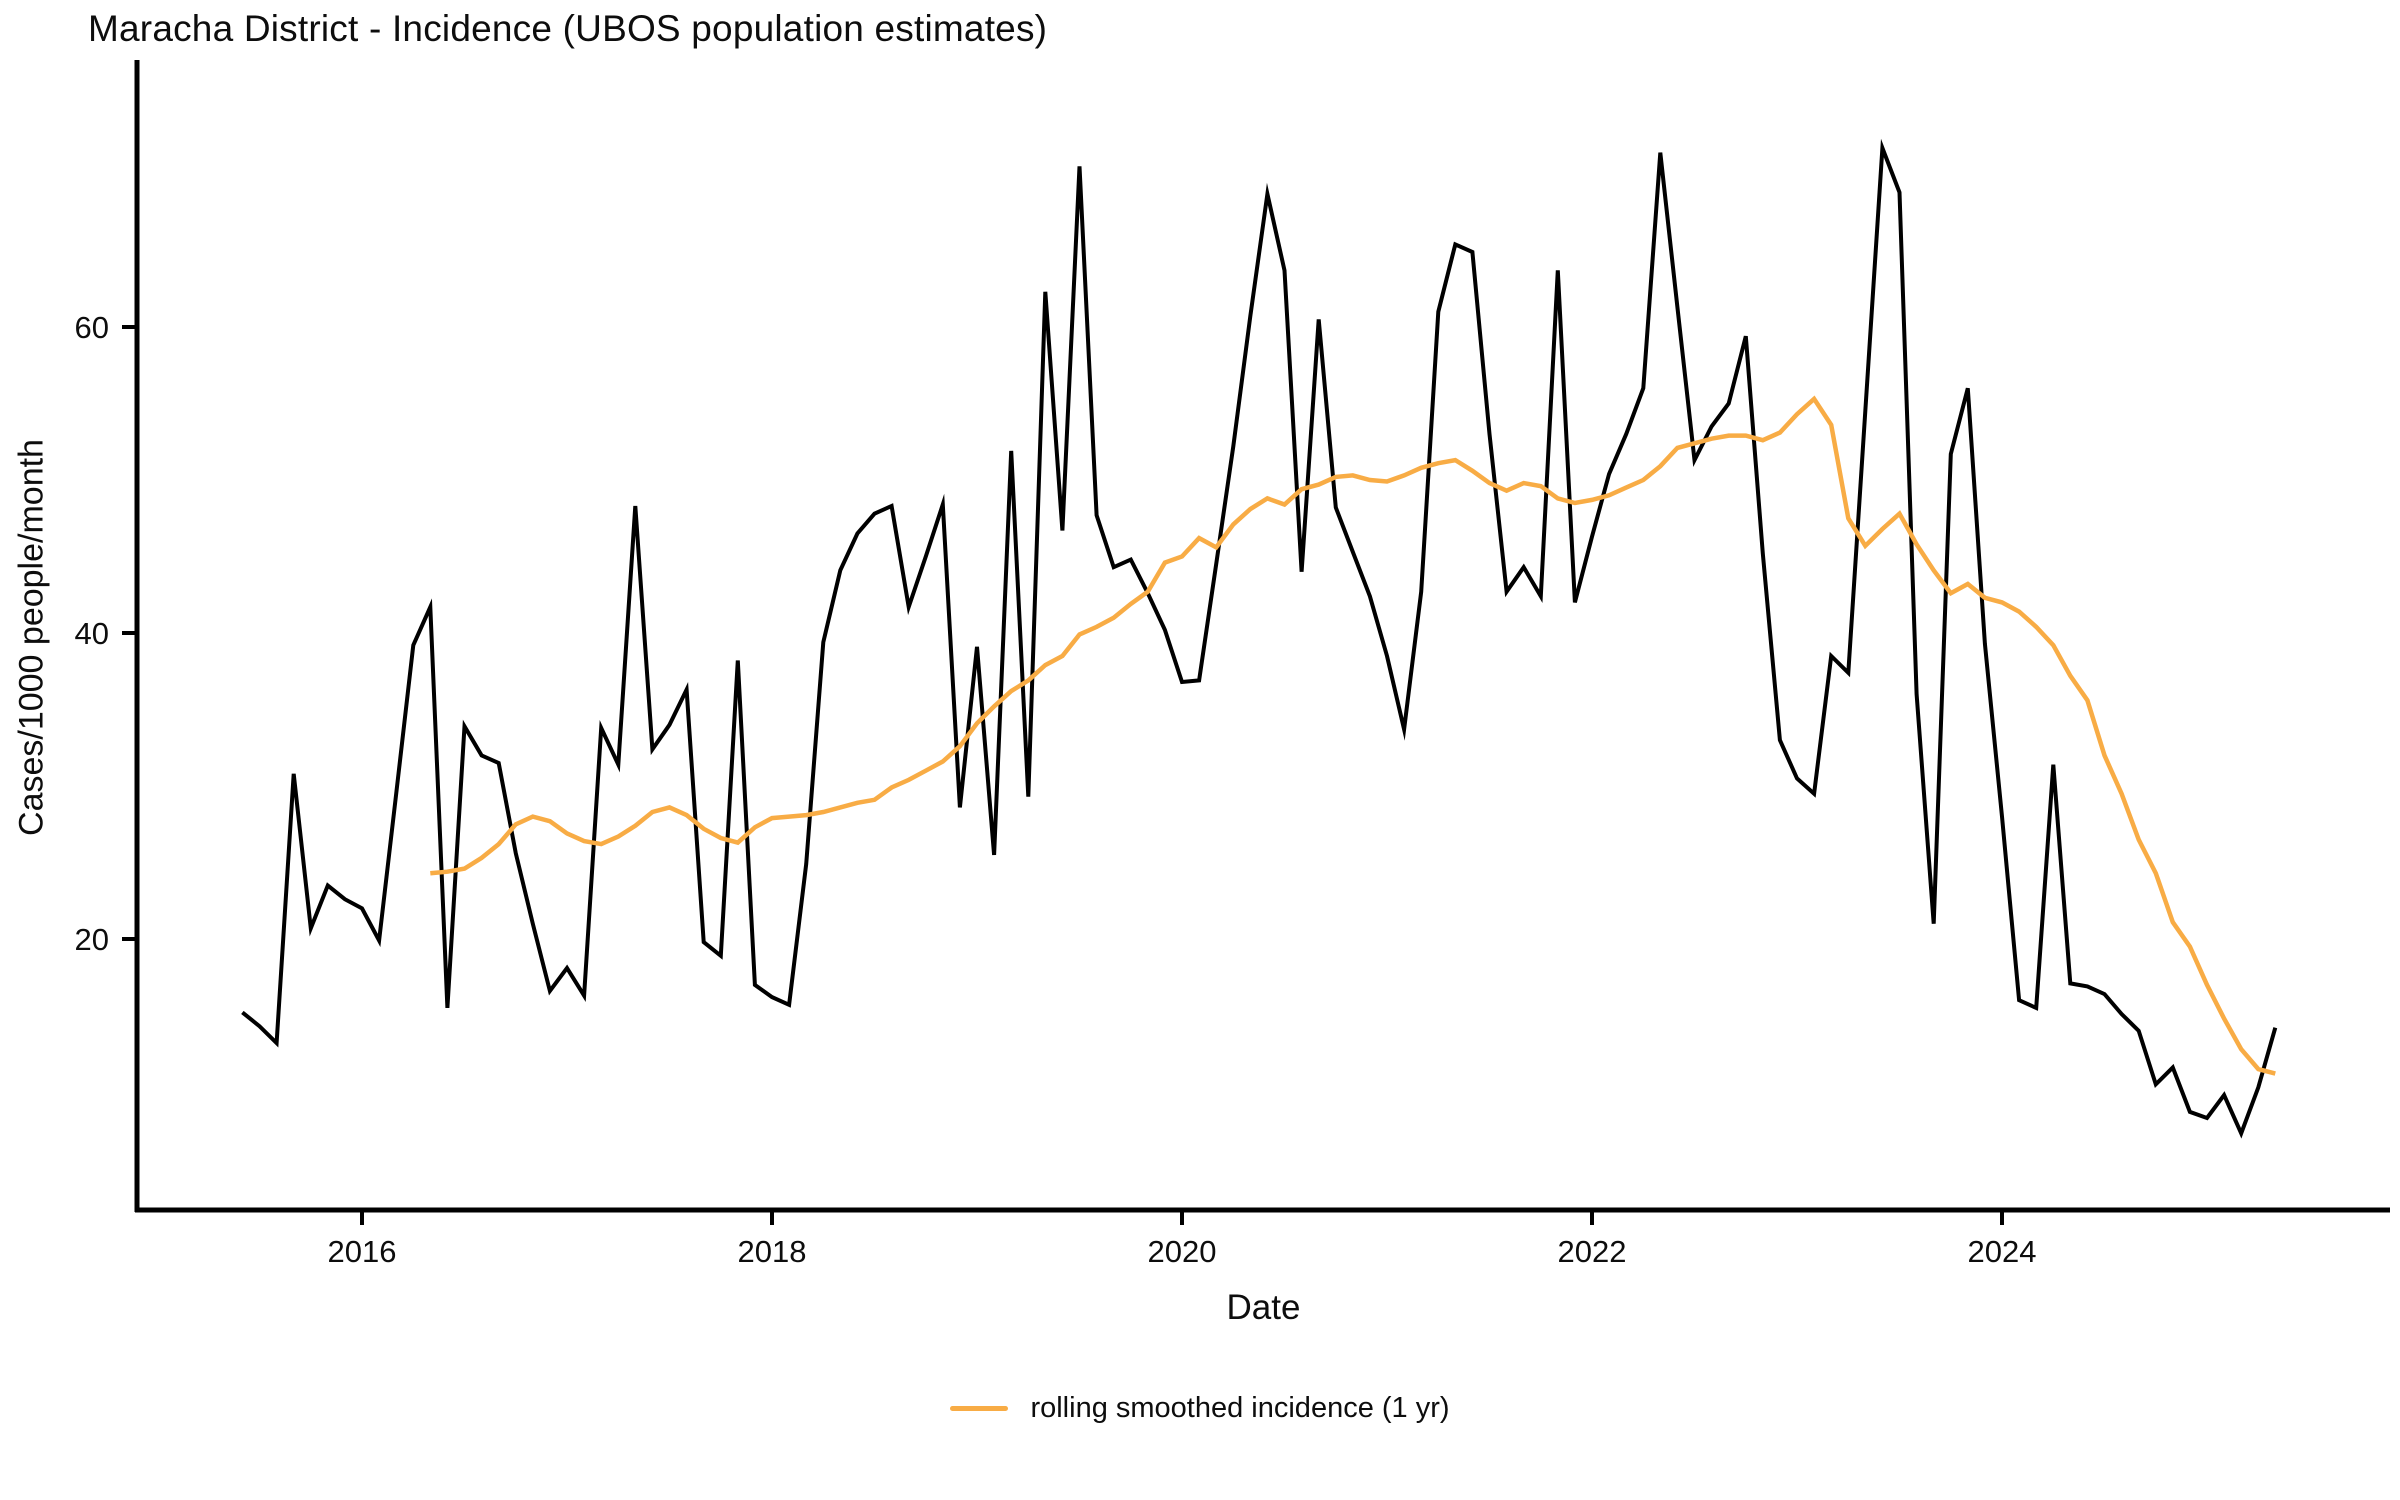  What do you see at coordinates (772, 1251) in the screenshot?
I see `x-tick-label: 2018` at bounding box center [772, 1251].